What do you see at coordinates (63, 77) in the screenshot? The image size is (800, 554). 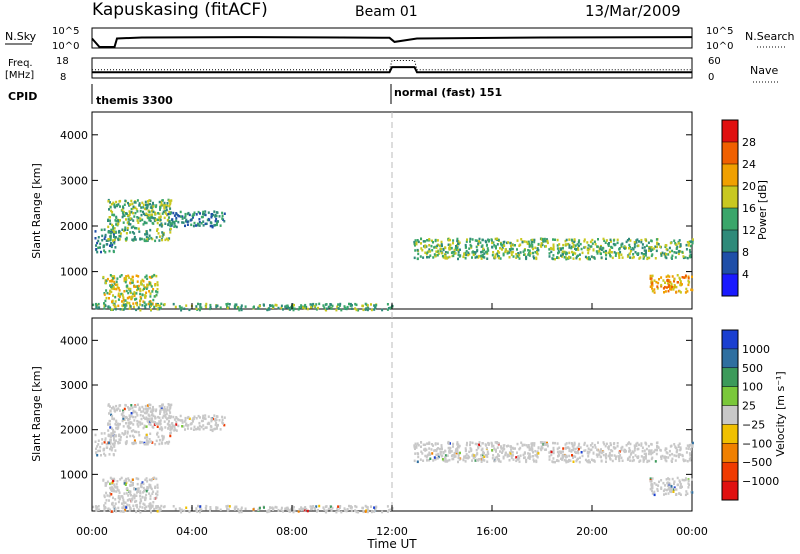 I see `freq-tick-bottom: 8` at bounding box center [63, 77].